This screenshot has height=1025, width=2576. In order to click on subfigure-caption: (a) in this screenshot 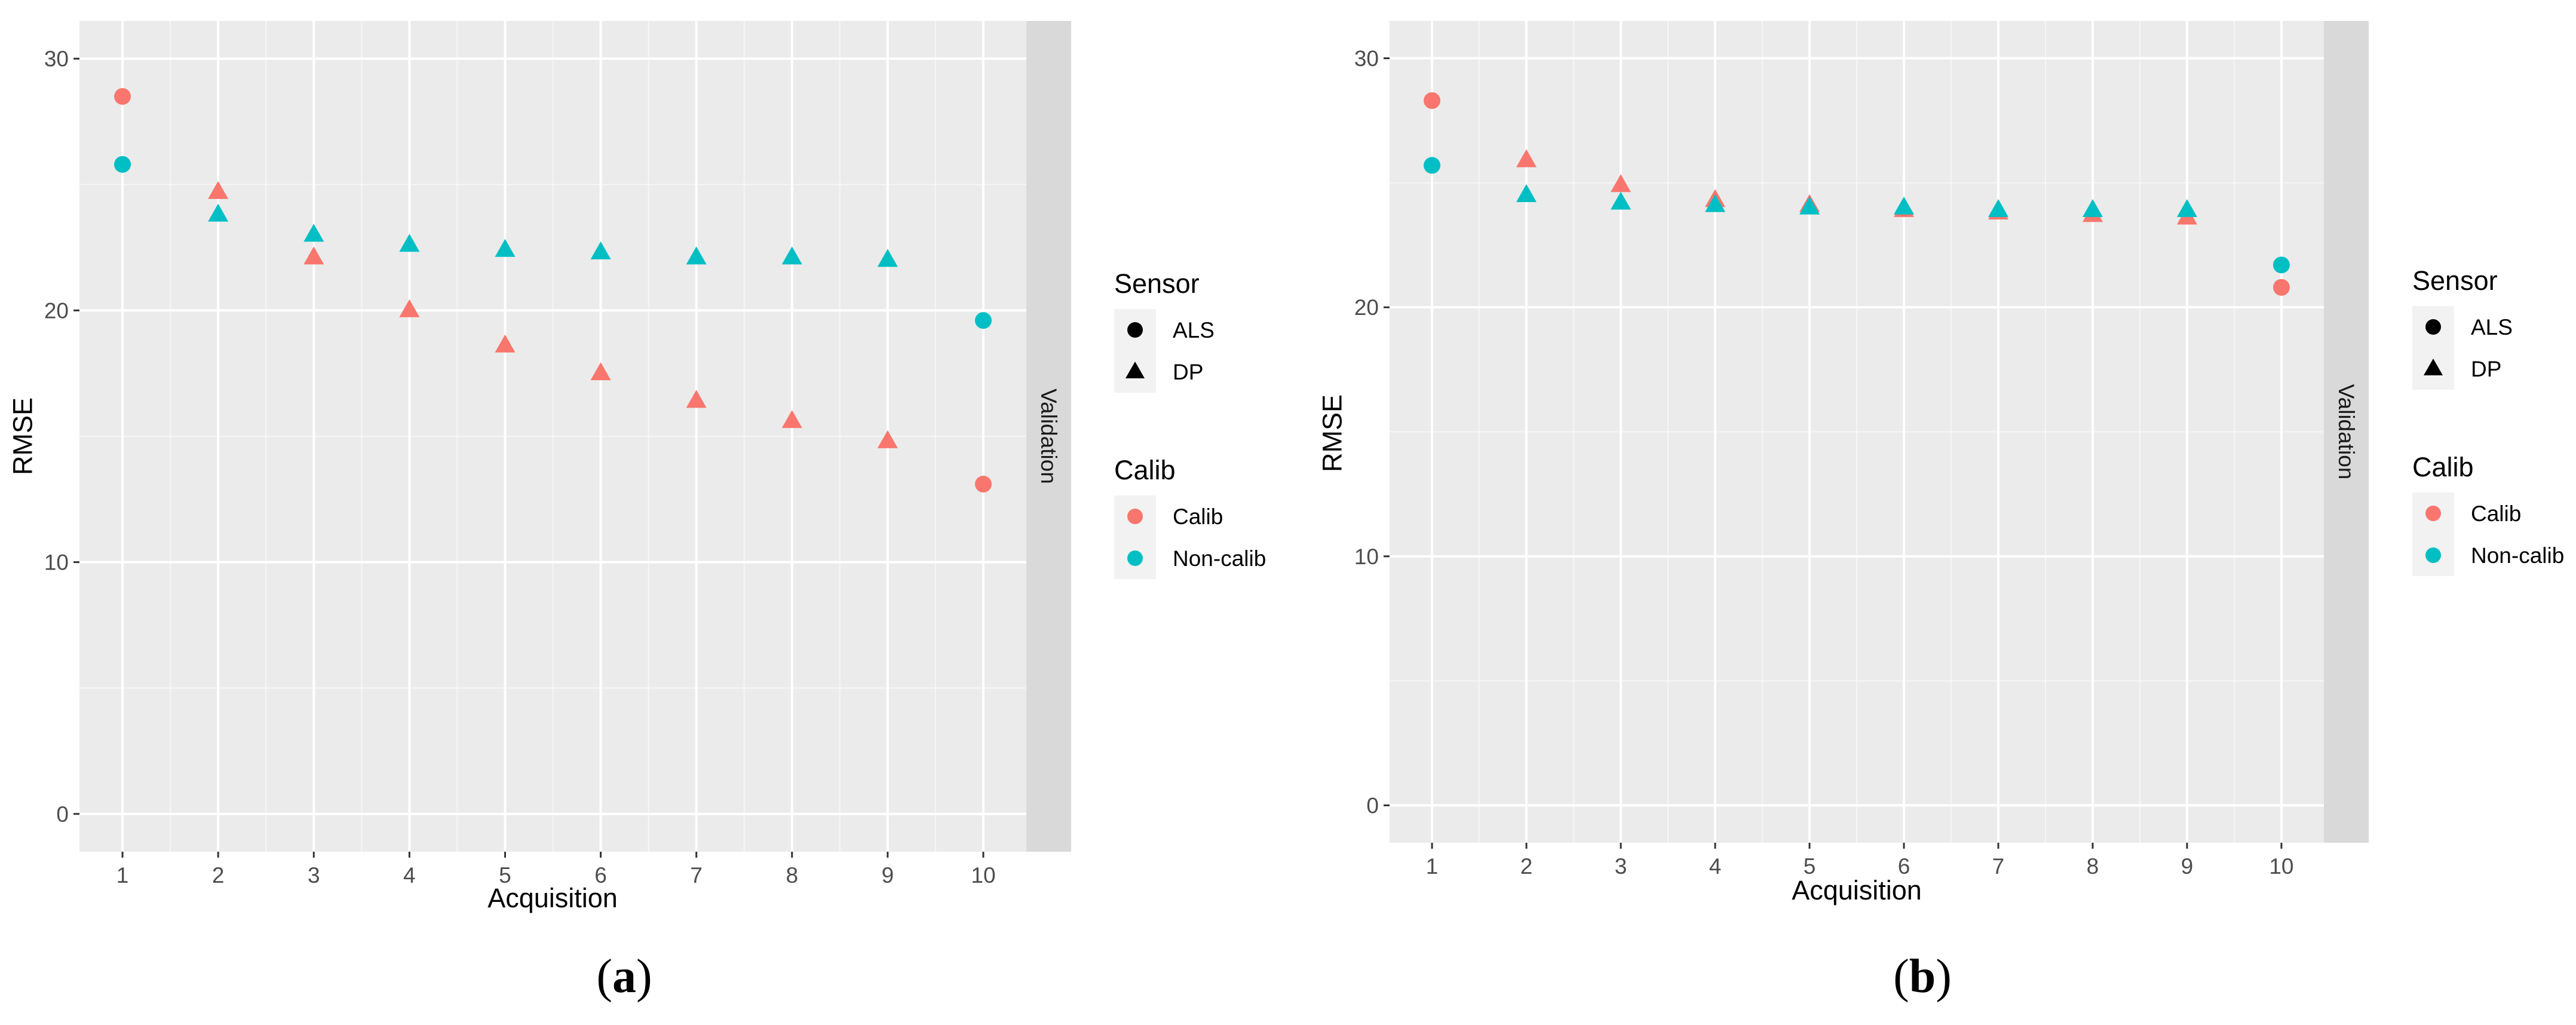, I will do `click(624, 976)`.